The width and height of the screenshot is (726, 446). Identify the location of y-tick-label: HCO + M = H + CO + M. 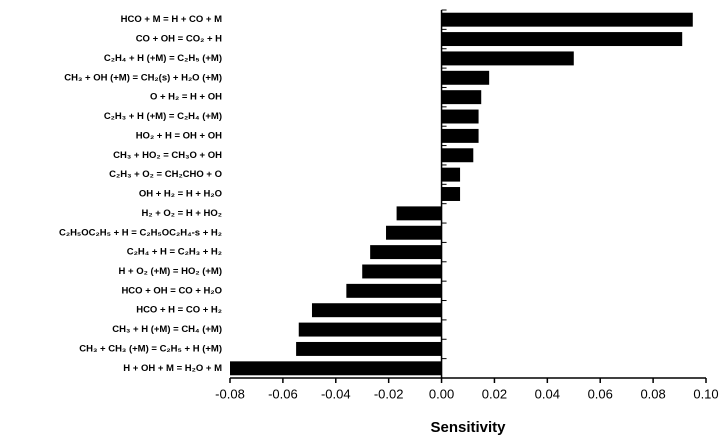
(171, 19).